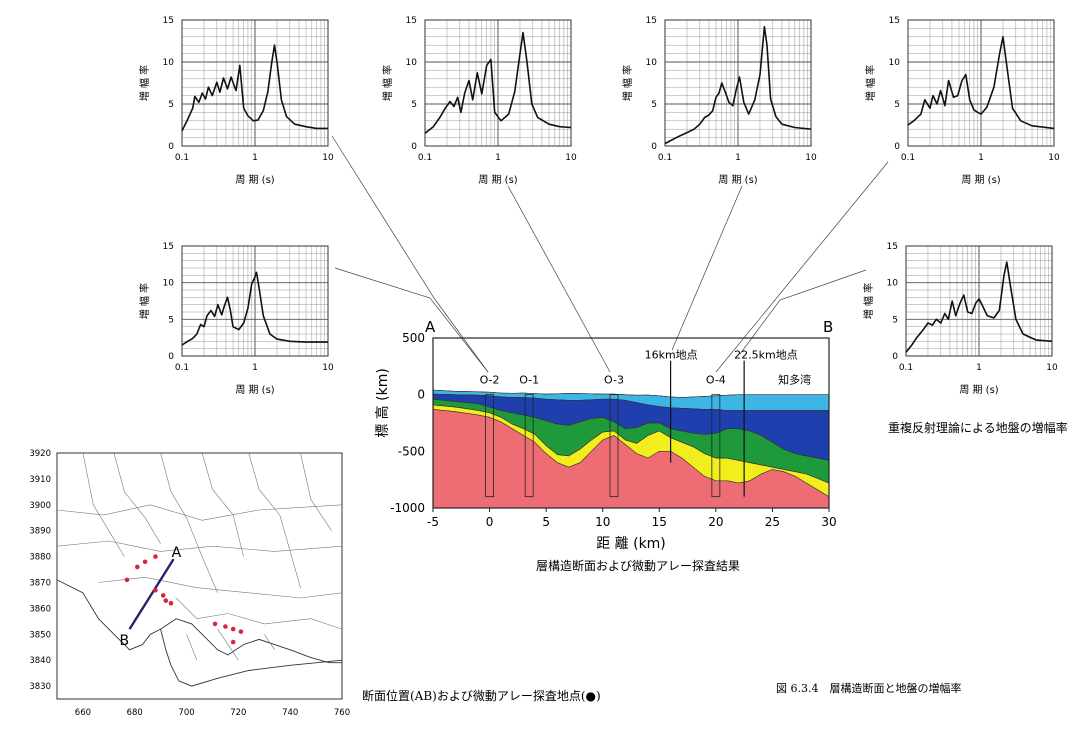 This screenshot has width=1091, height=752. Describe the element at coordinates (177, 553) in the screenshot. I see `map-label-a: A` at that location.